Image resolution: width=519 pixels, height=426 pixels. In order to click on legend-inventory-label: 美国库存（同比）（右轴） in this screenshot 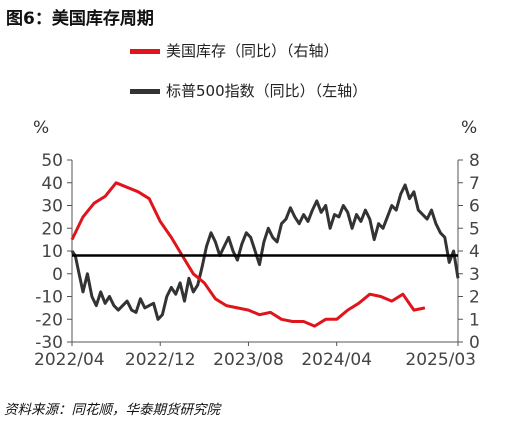, I will do `click(252, 51)`.